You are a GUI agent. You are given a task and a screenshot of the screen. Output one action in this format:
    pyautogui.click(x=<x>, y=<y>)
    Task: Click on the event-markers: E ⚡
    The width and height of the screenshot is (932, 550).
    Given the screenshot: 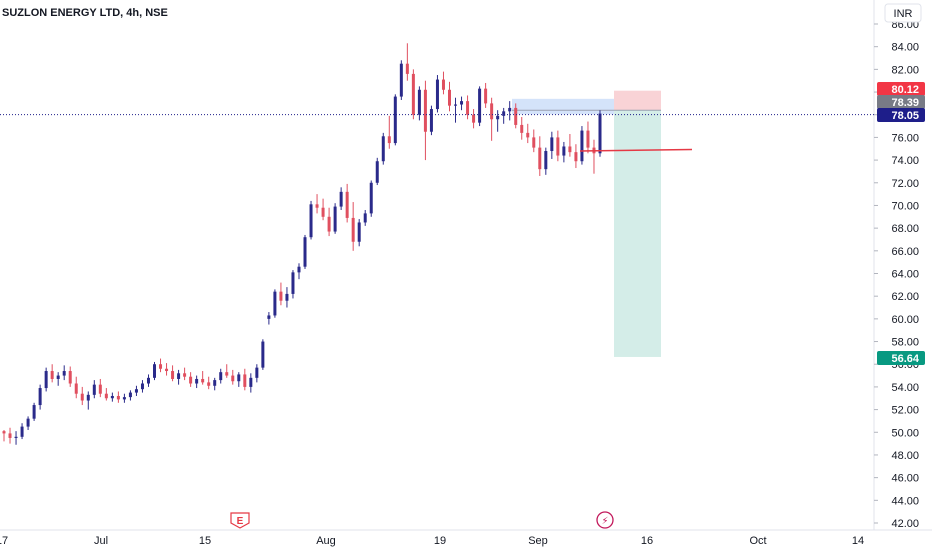 What is the action you would take?
    pyautogui.click(x=422, y=520)
    